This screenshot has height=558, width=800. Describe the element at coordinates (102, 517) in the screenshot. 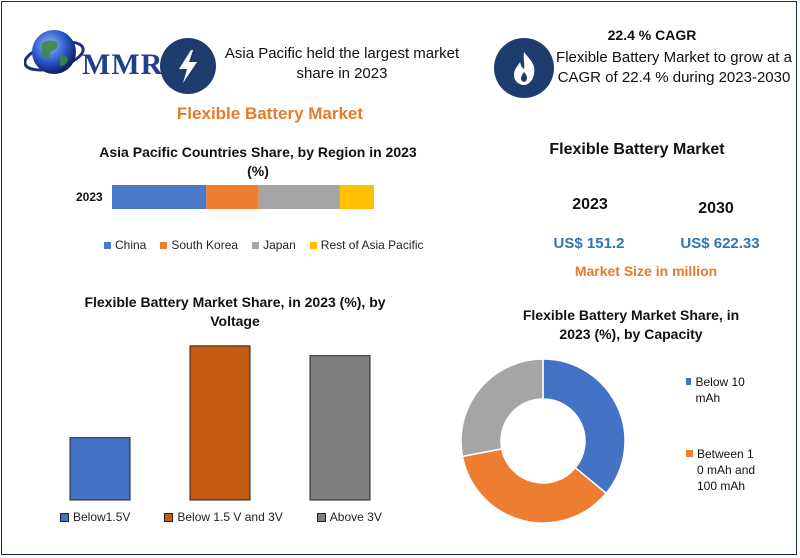

I see `legend-label: Below1.5V` at that location.